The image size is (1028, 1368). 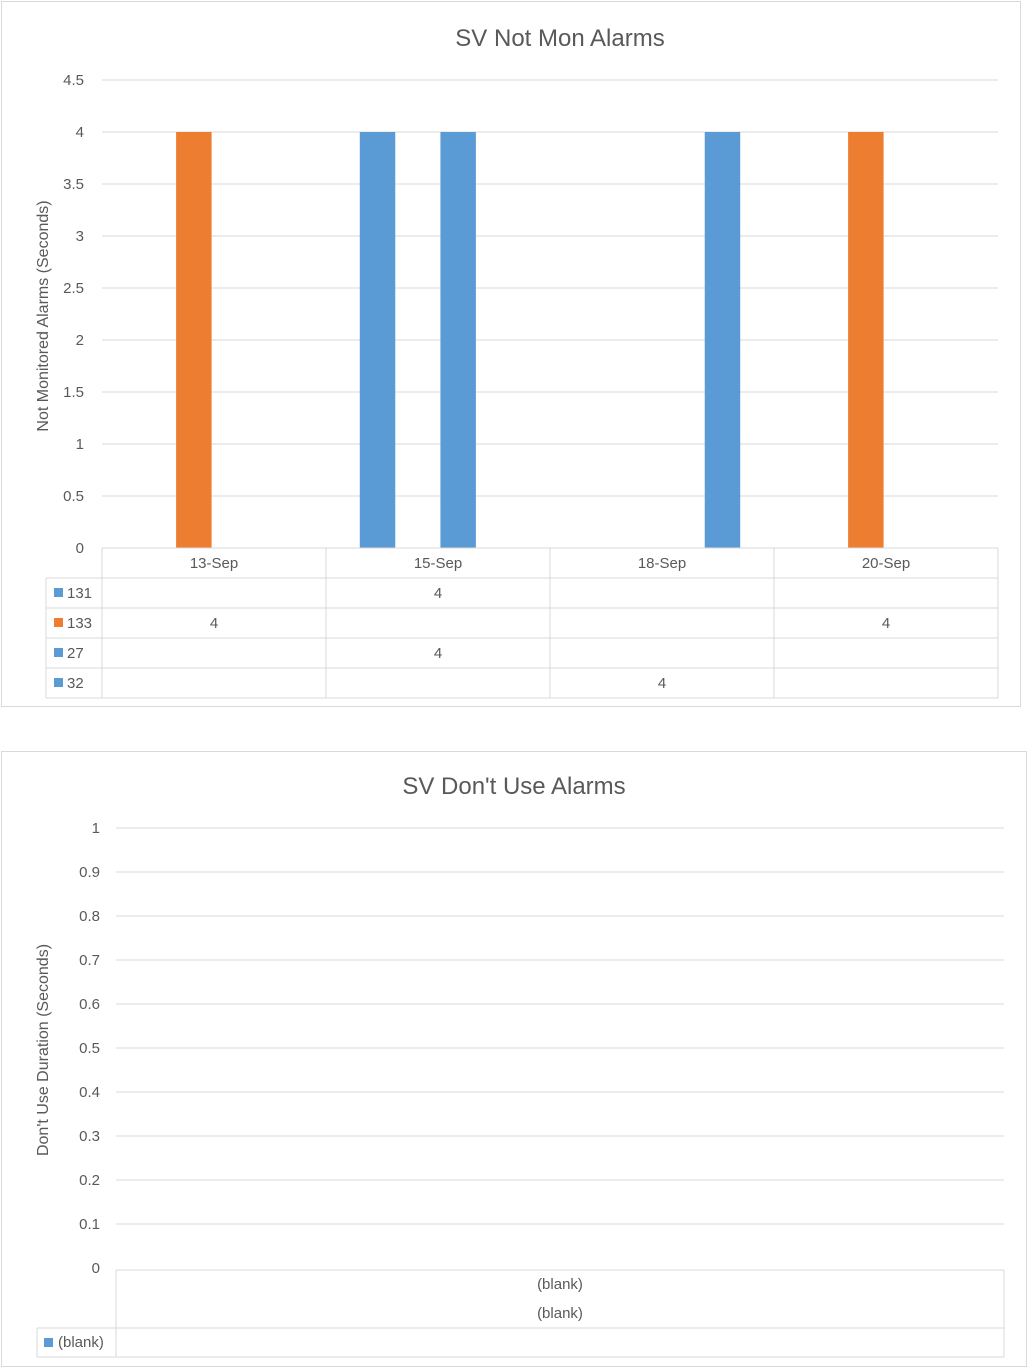 What do you see at coordinates (438, 563) in the screenshot?
I see `x-category-label: 15-Sep` at bounding box center [438, 563].